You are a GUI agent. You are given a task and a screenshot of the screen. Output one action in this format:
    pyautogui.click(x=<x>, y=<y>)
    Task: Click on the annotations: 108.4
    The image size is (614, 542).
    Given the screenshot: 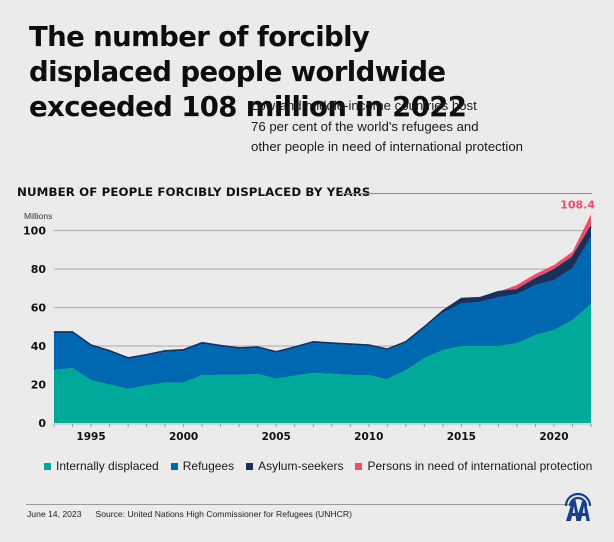 What is the action you would take?
    pyautogui.click(x=577, y=205)
    